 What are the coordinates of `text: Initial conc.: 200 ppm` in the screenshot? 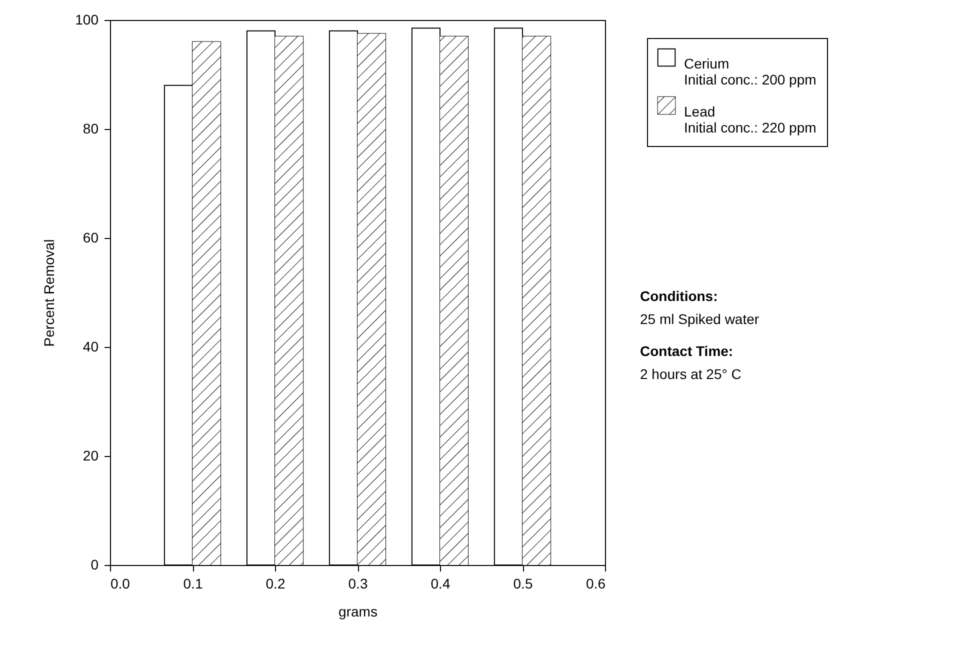 It's located at (750, 80).